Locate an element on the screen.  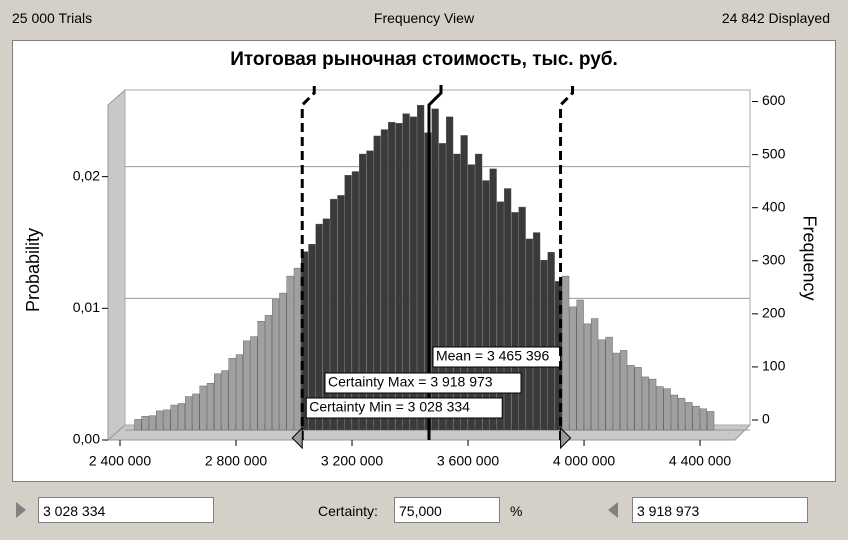
trials: 25 000 Trials is located at coordinates (52, 18).